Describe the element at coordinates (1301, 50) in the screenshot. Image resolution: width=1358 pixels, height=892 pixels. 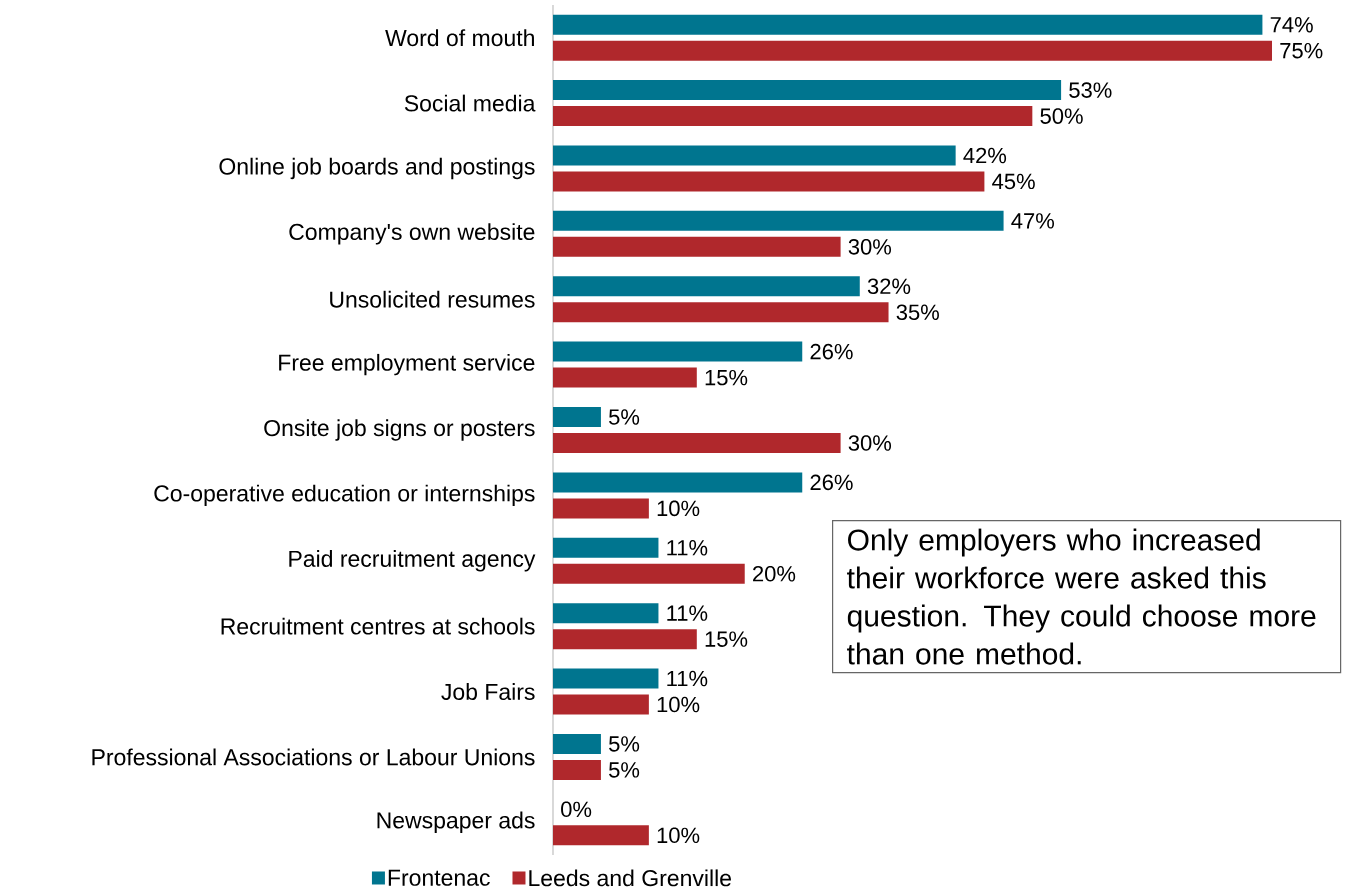
I see `data-label: 75%` at that location.